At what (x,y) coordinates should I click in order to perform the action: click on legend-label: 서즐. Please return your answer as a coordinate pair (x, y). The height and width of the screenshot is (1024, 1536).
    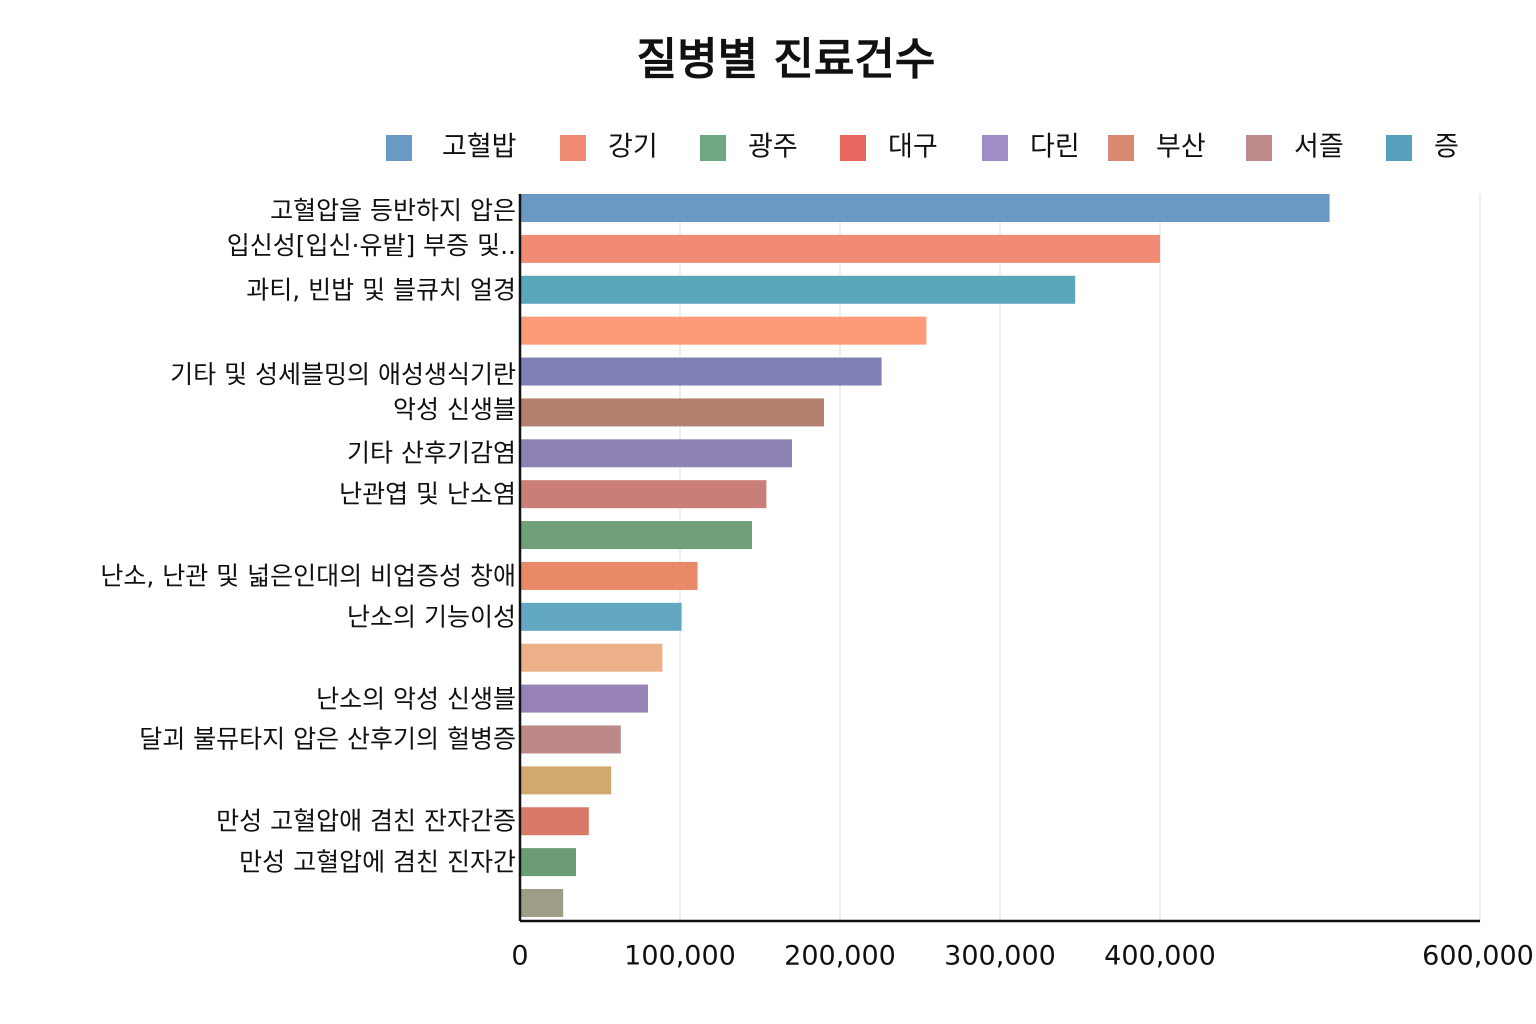
    Looking at the image, I should click on (1319, 147).